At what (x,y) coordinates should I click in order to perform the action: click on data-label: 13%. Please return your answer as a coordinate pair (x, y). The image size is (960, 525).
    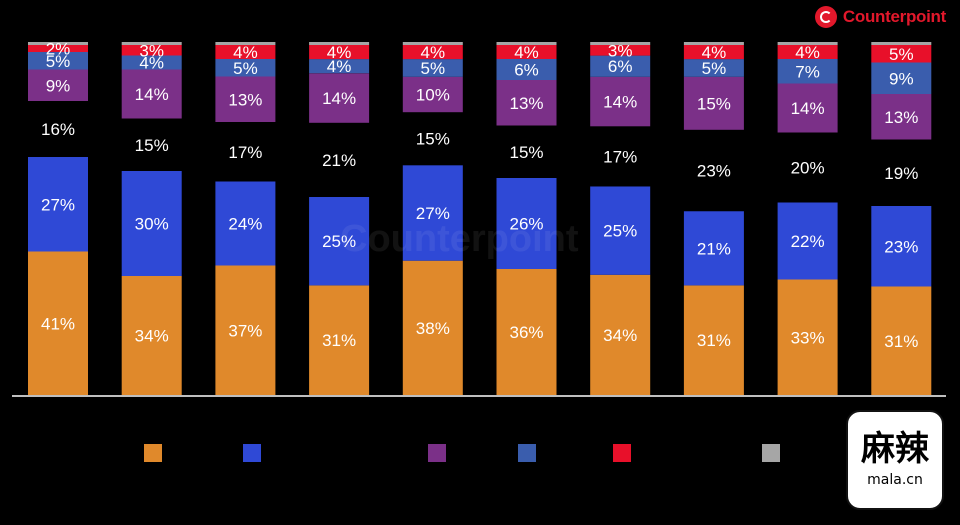
    Looking at the image, I should click on (901, 117).